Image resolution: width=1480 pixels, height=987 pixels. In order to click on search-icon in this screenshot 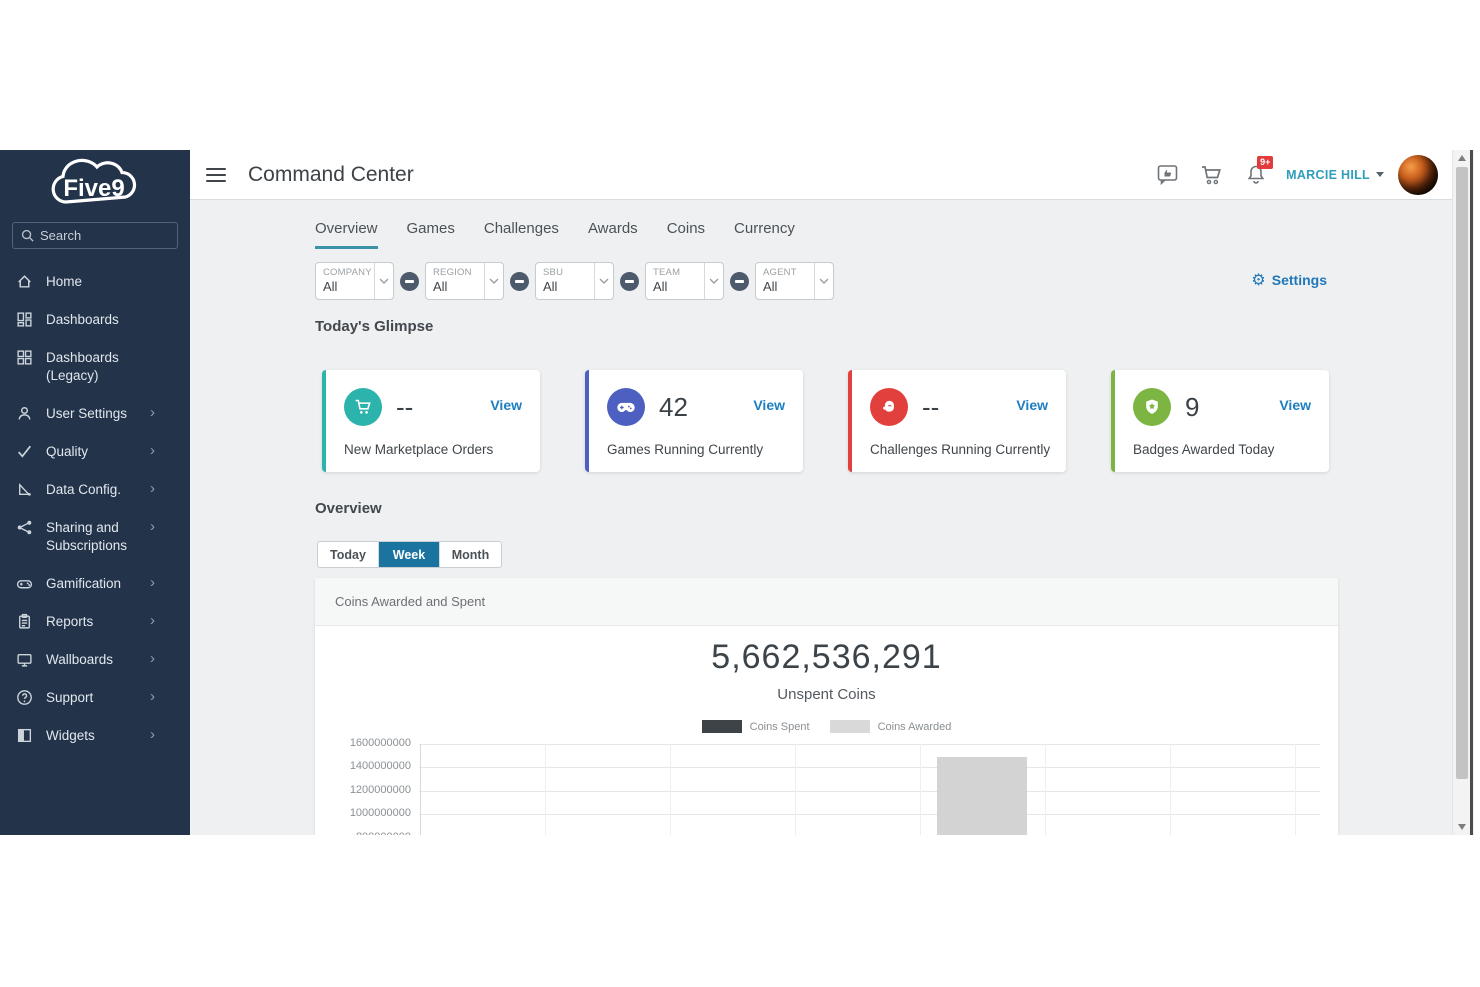, I will do `click(27, 235)`.